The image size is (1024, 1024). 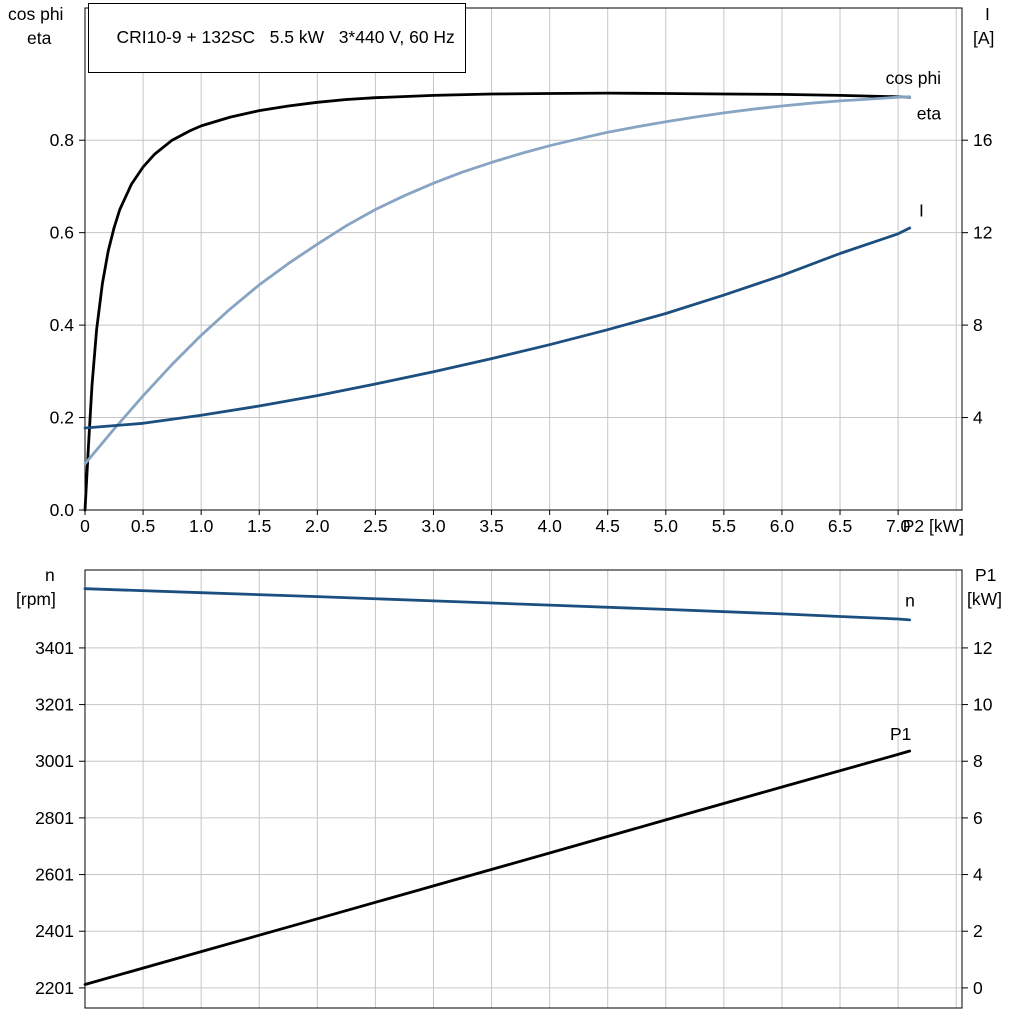 What do you see at coordinates (54, 761) in the screenshot?
I see `svg-text: 3001` at bounding box center [54, 761].